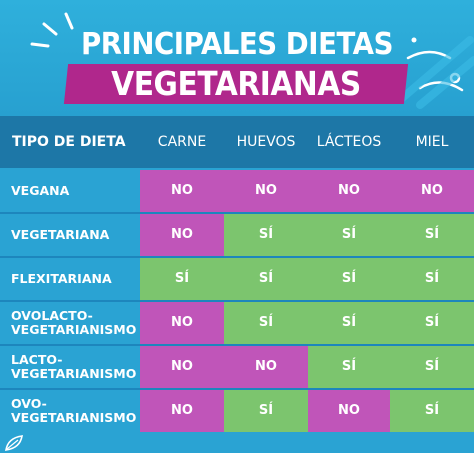 This screenshot has height=453, width=474. What do you see at coordinates (40, 190) in the screenshot?
I see `row-label-line-1: VEGANA` at bounding box center [40, 190].